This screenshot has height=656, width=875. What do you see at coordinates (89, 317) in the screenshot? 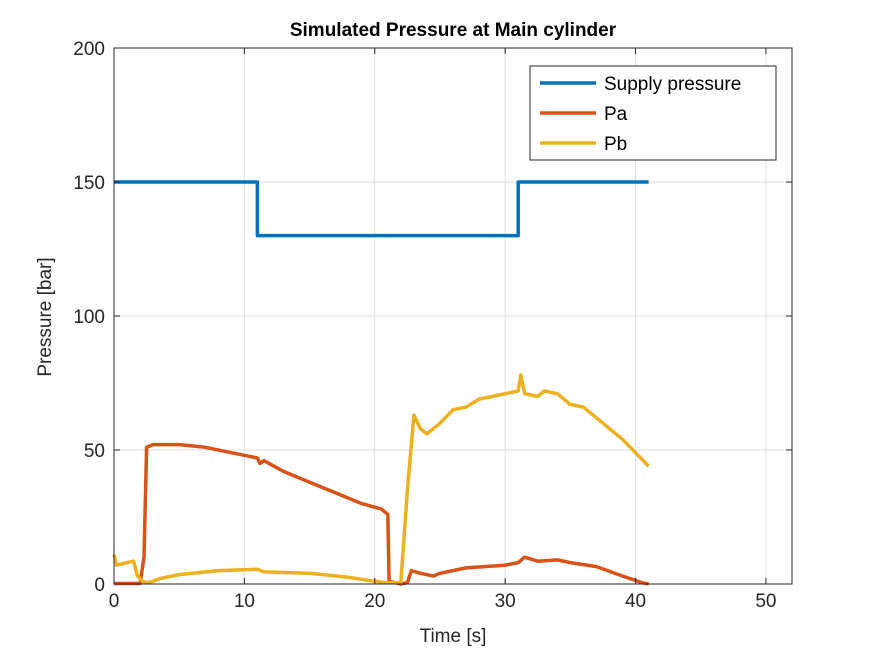
I see `y-tick-label: 100` at bounding box center [89, 317].